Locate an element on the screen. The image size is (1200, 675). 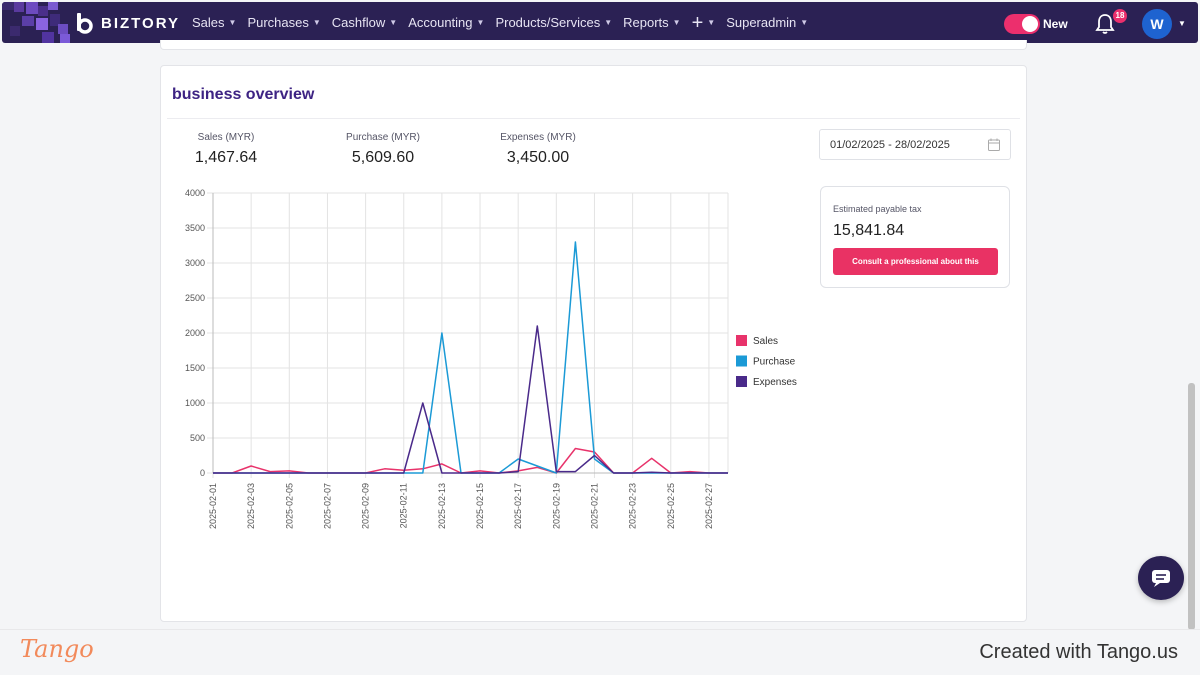
x-tick-label: 2025-02-09 is located at coordinates (366, 506).